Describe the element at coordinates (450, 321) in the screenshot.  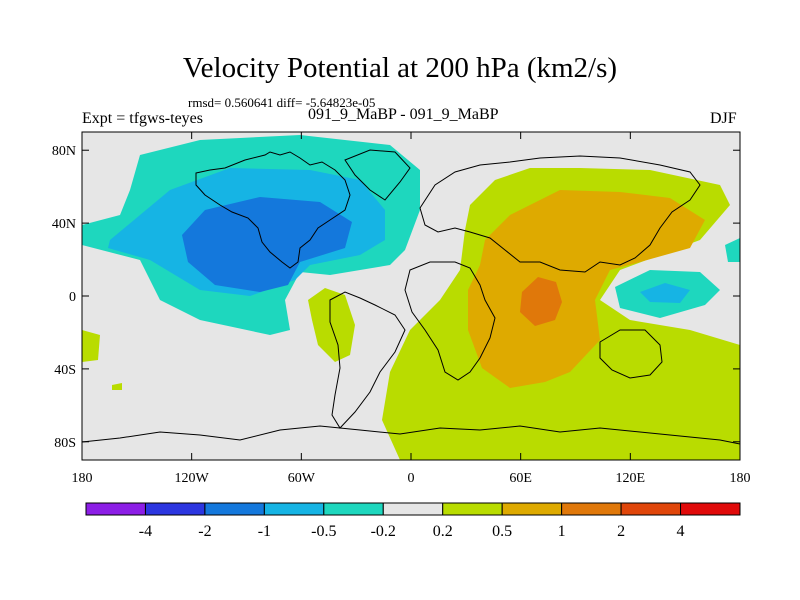
I see `coastline-africa` at that location.